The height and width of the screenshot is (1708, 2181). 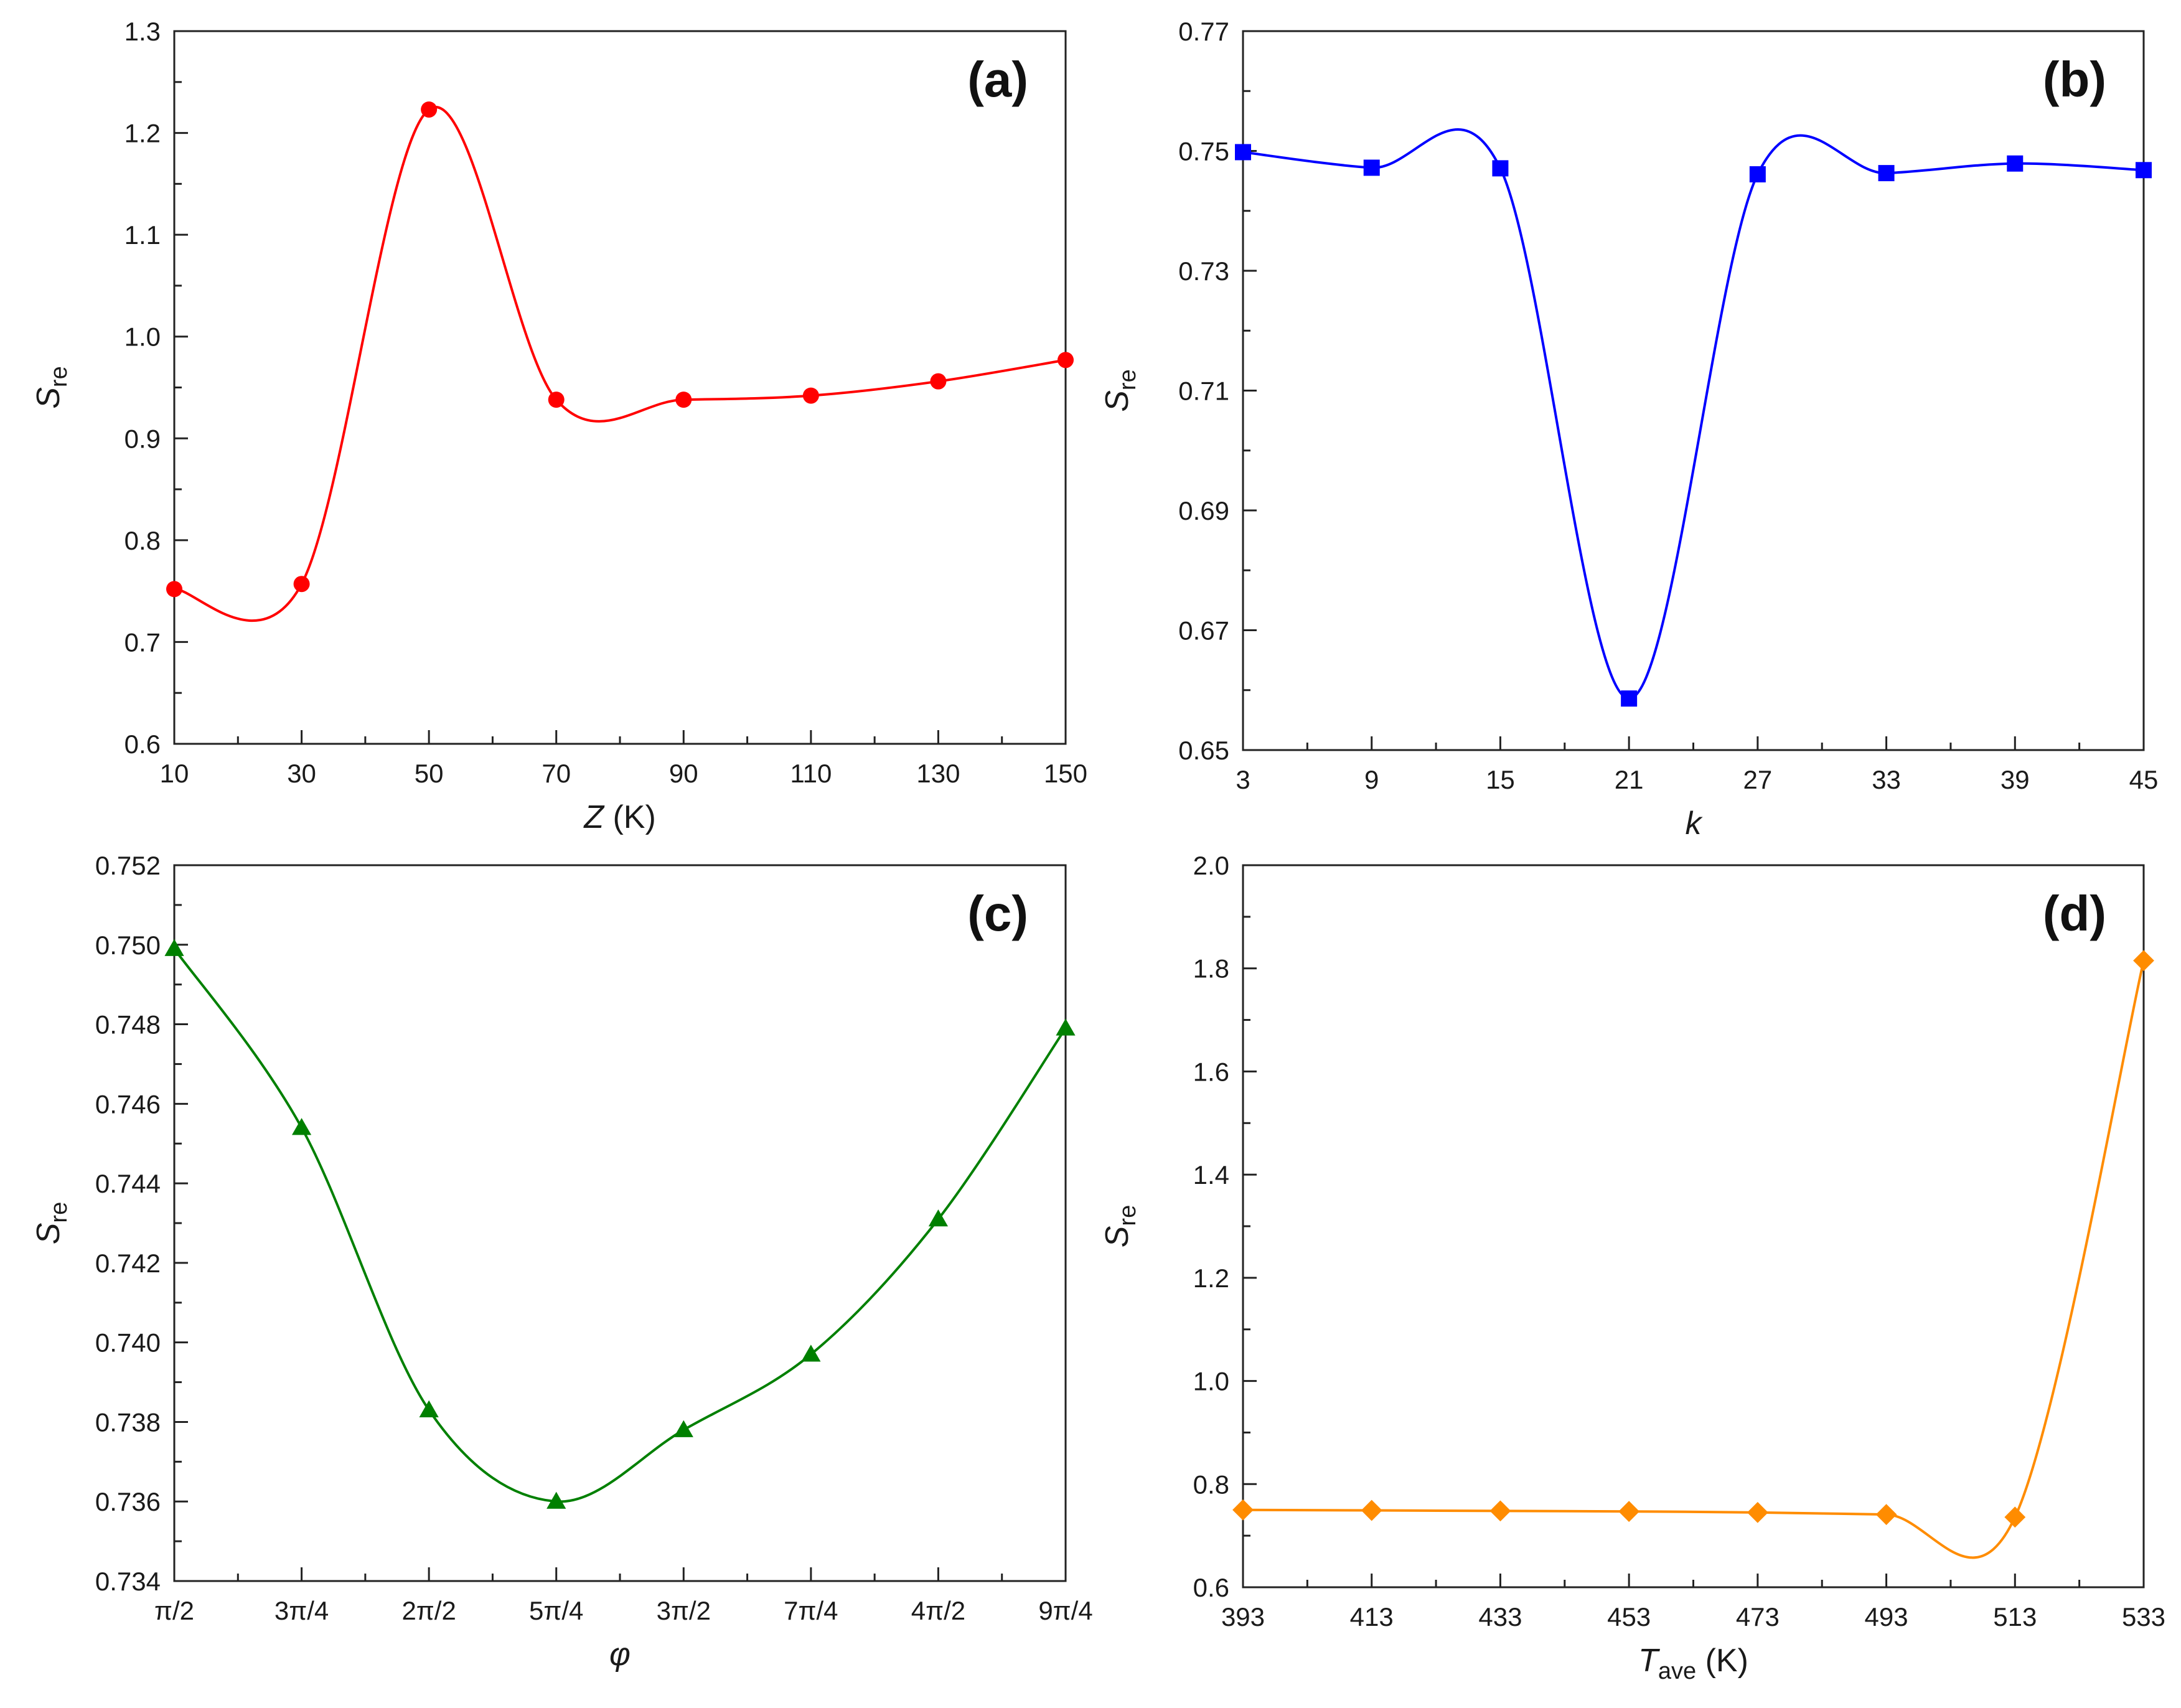 What do you see at coordinates (619, 817) in the screenshot?
I see `x-axis-label: Z (K)` at bounding box center [619, 817].